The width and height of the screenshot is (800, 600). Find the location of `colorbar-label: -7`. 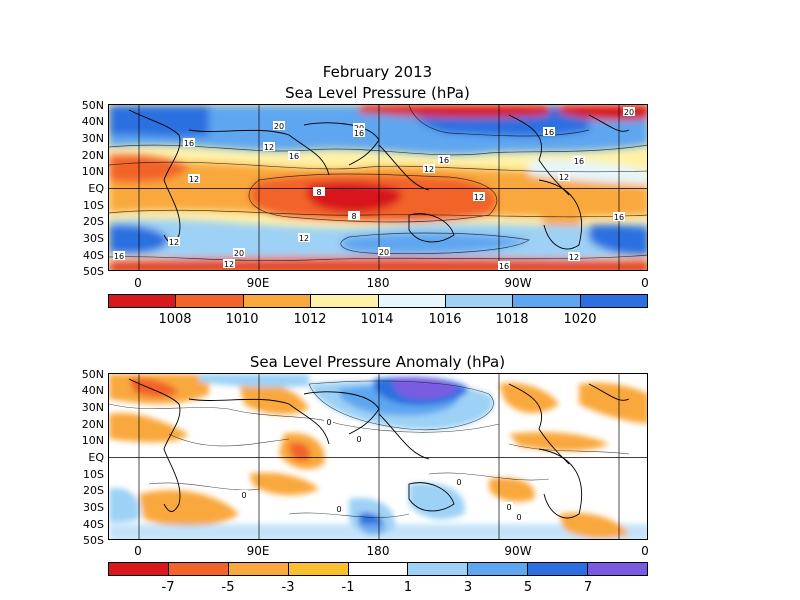

colorbar-label: -7 is located at coordinates (168, 587).